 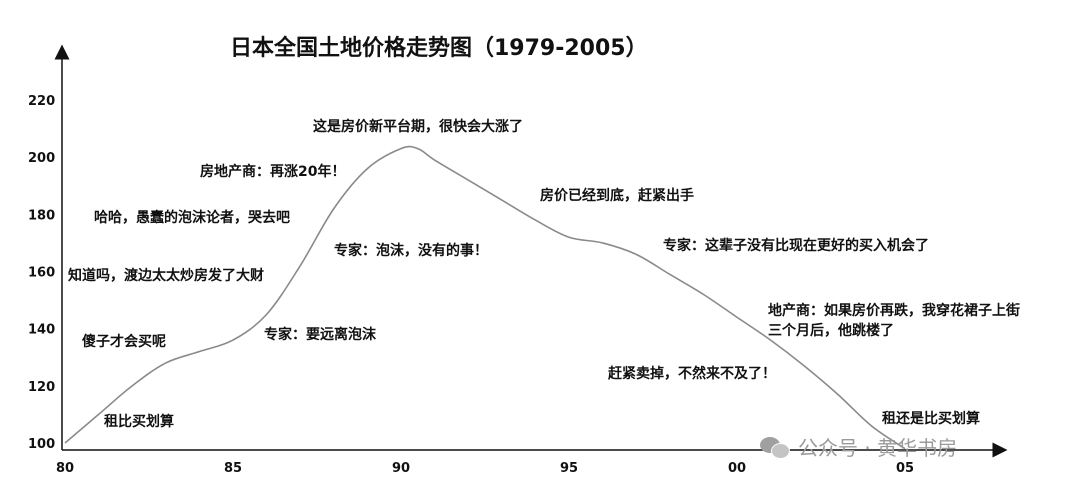 What do you see at coordinates (692, 374) in the screenshot?
I see `annotation-a13: 赶紧卖掉，不然来不及了！` at bounding box center [692, 374].